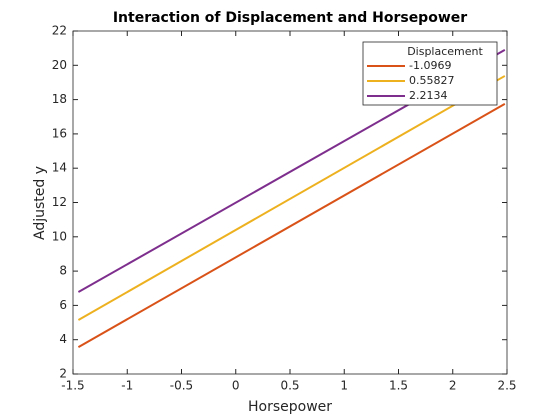  I want to click on legend-label: -1.0969, so click(430, 65).